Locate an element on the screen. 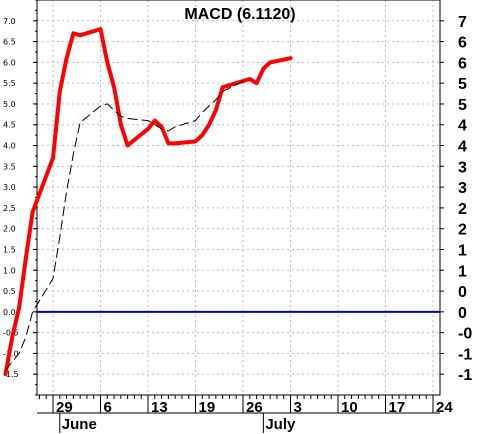 Image resolution: width=480 pixels, height=434 pixels. left-tick-label: 3.5 is located at coordinates (9, 166).